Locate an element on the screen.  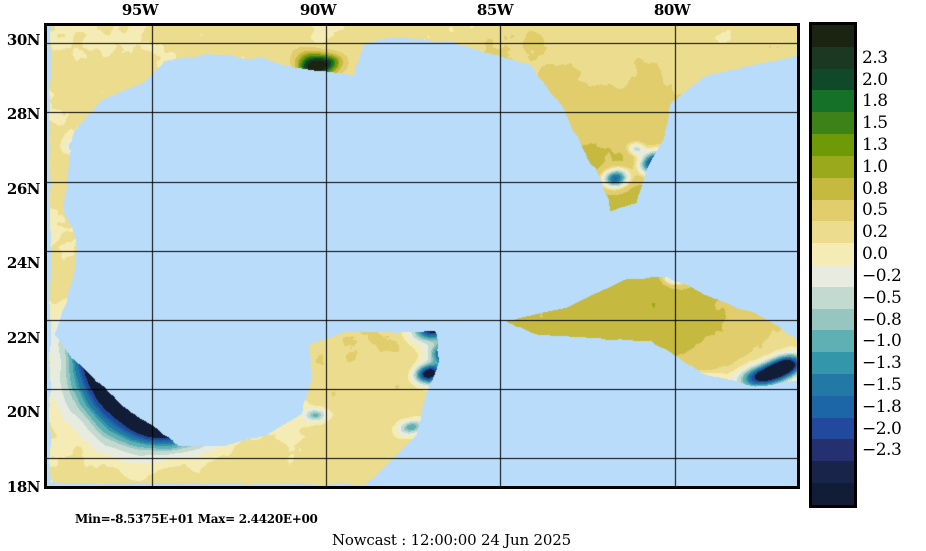
longitude-tick-label: 95W is located at coordinates (140, 10).